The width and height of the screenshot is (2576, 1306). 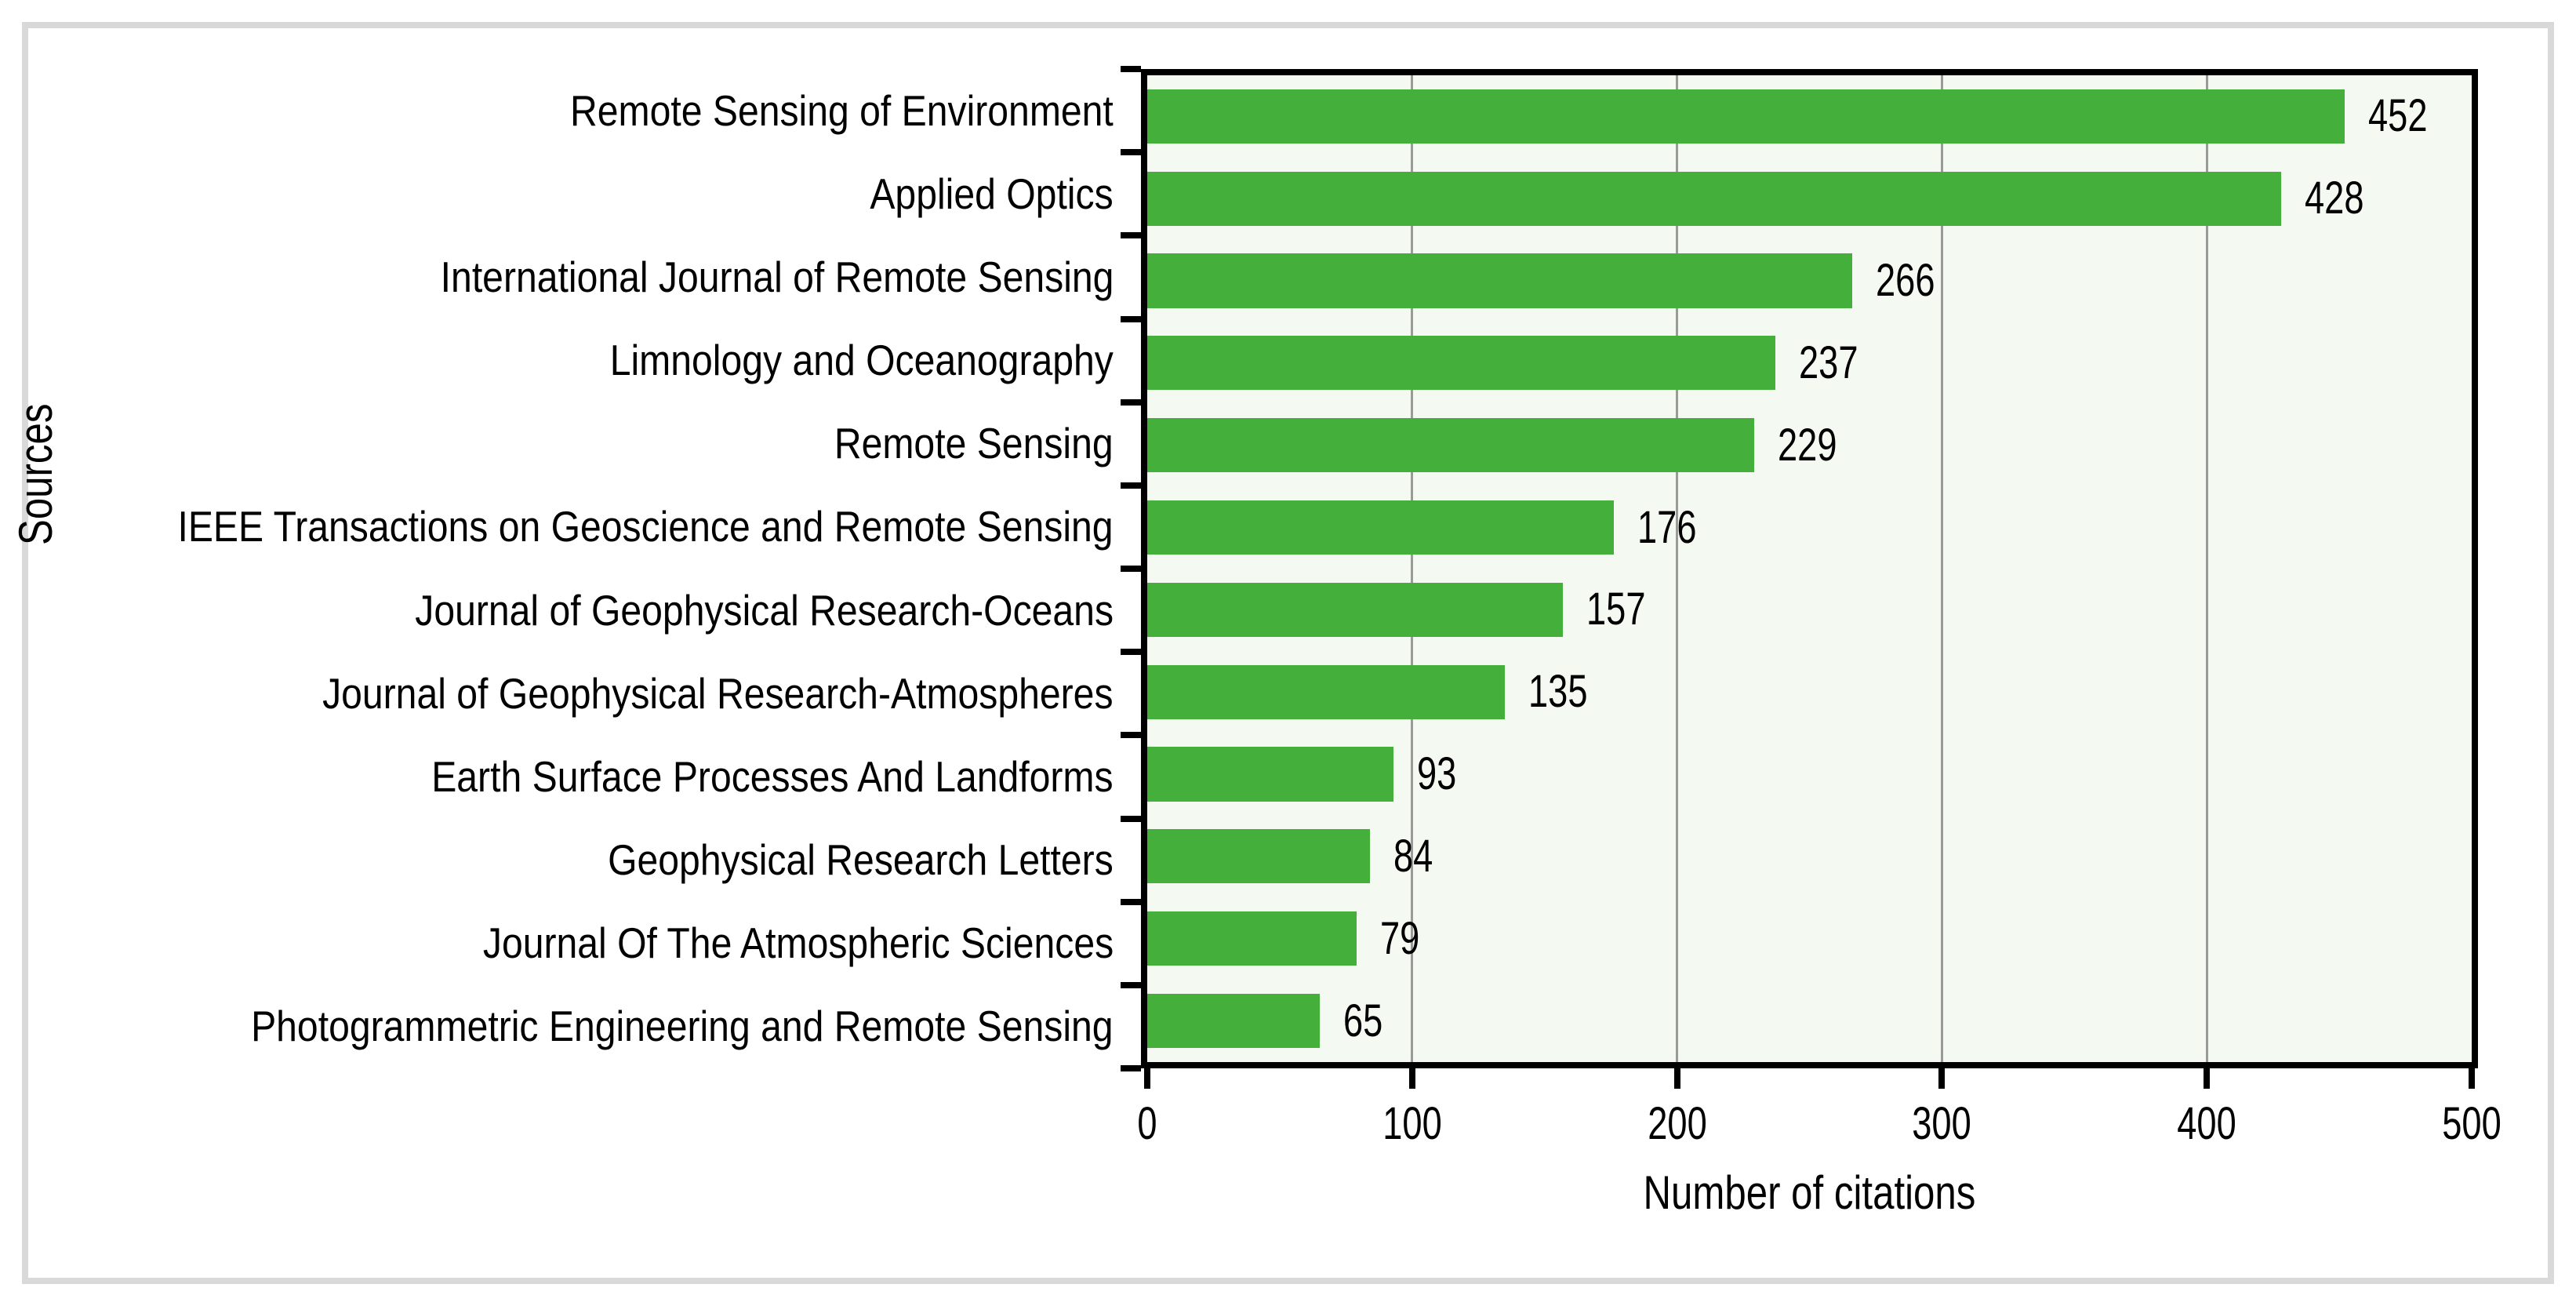 I want to click on bar-value-label: 229, so click(x=1807, y=445).